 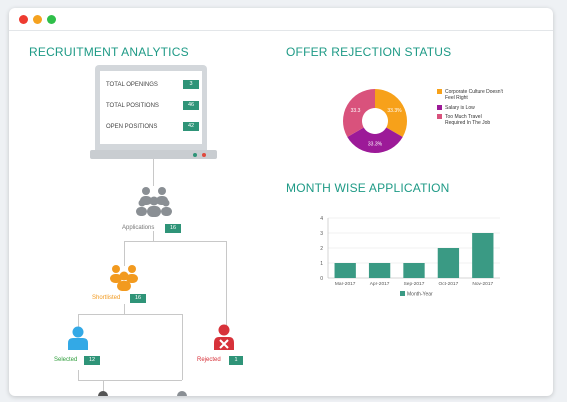 I want to click on month-wise-title: MONTH WISE APPLICATION, so click(x=368, y=188).